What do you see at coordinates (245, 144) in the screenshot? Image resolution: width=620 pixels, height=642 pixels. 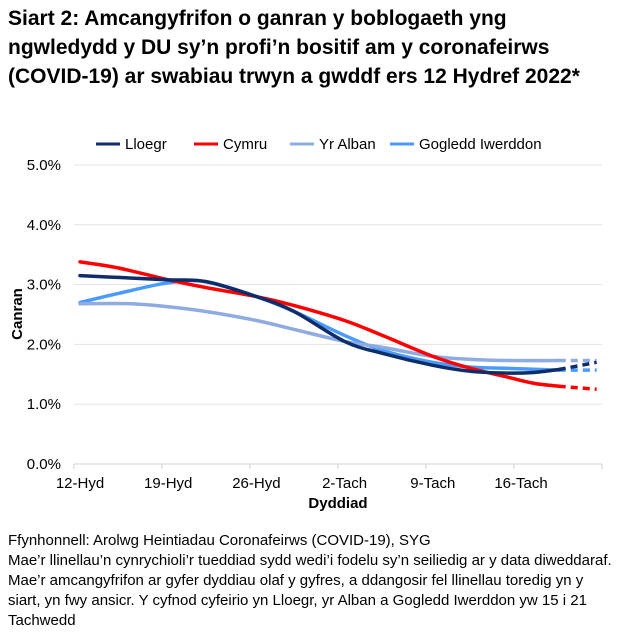 I see `legend-label: Cymru` at bounding box center [245, 144].